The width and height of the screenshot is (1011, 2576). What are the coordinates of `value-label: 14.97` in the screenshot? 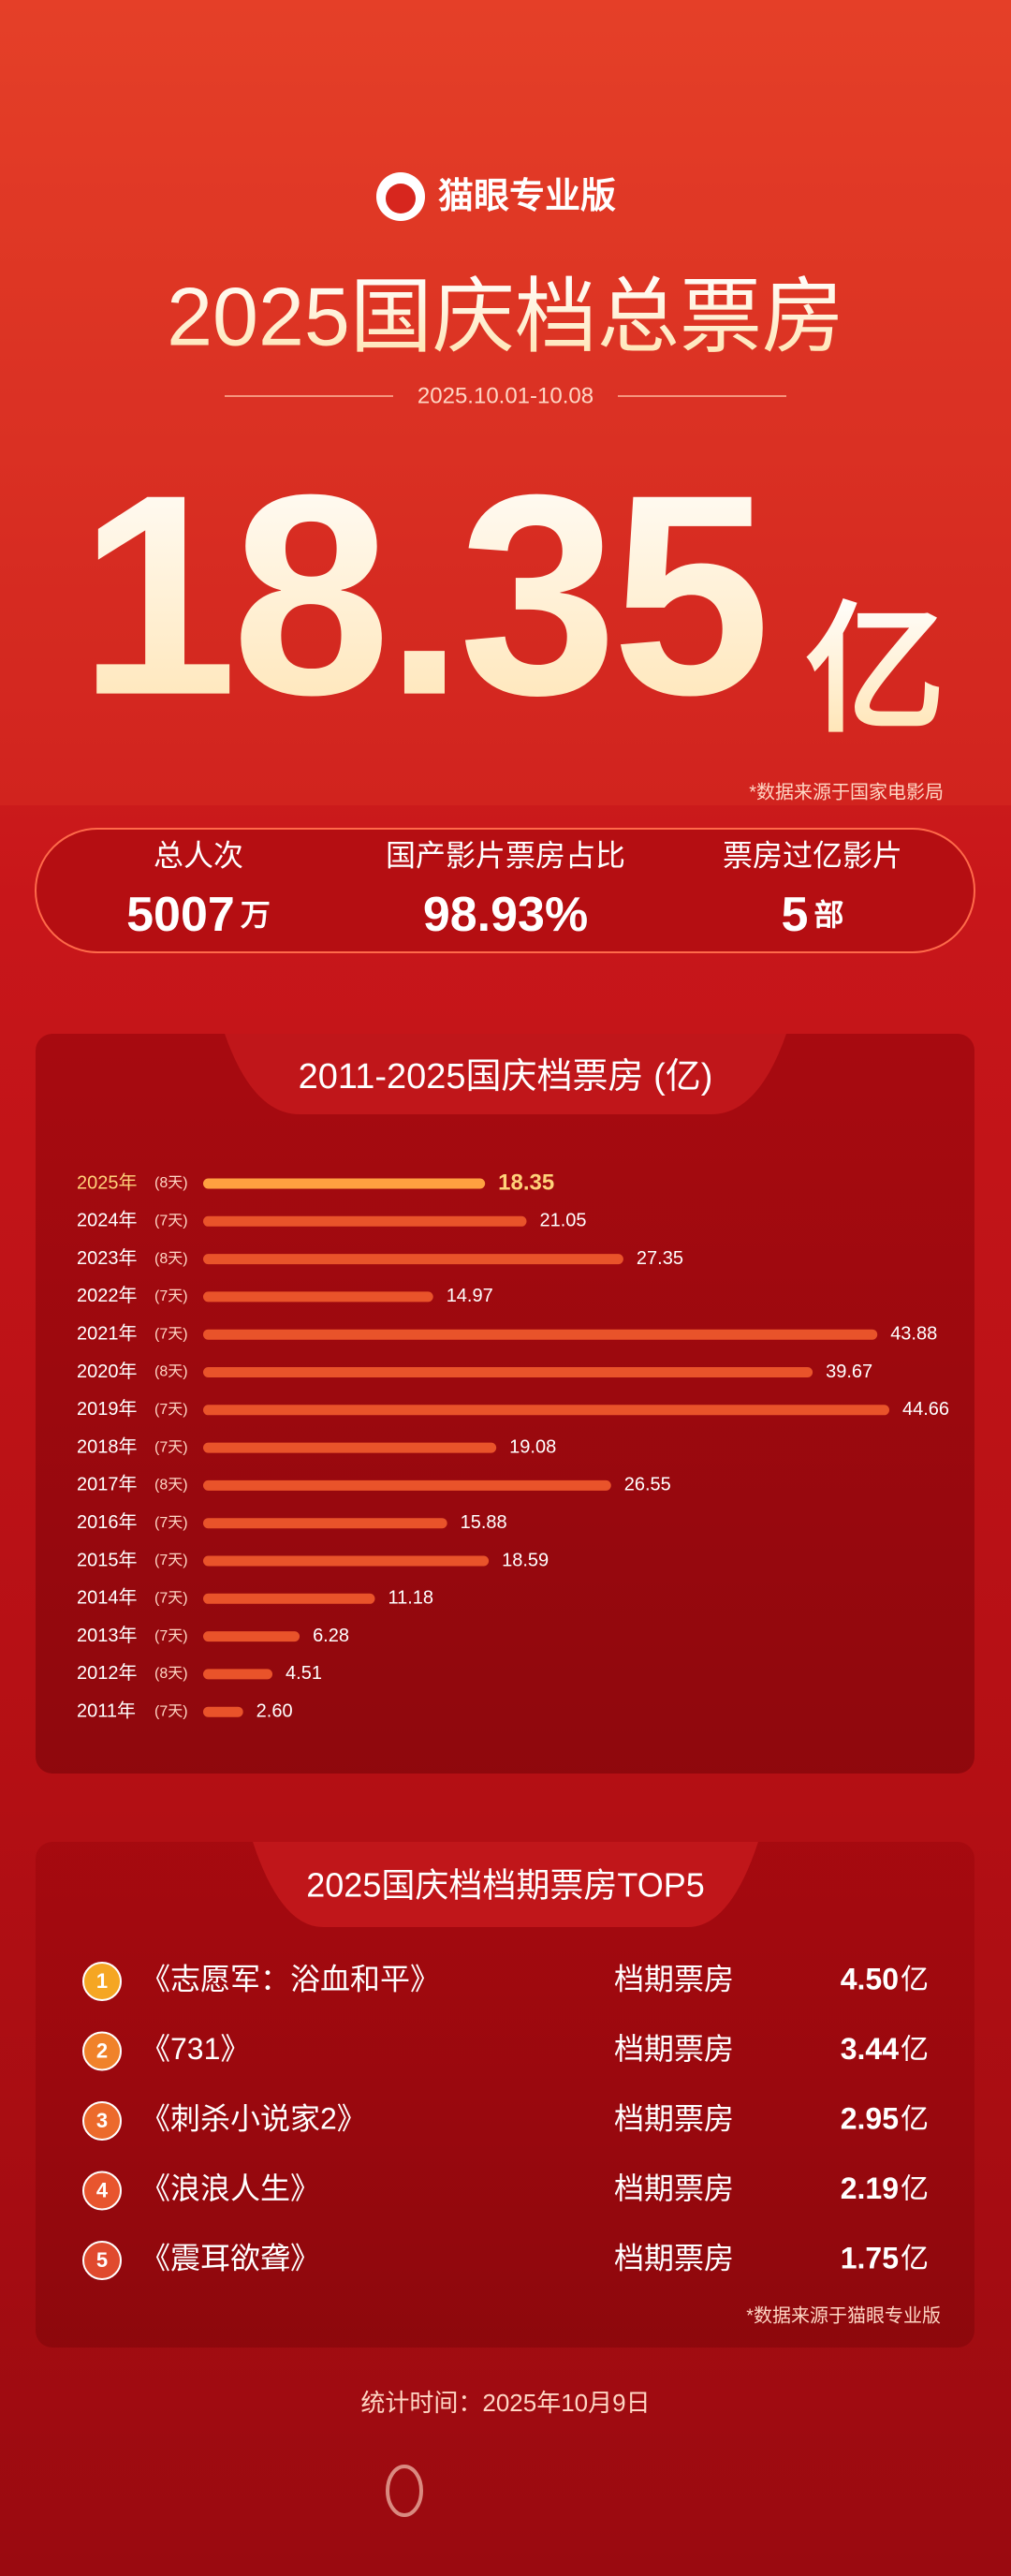 It's located at (470, 1296).